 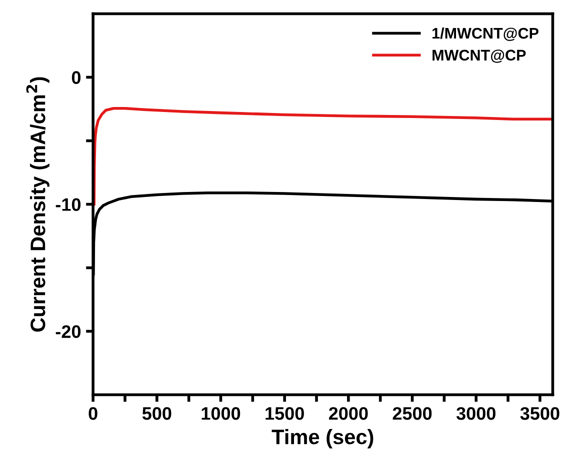 What do you see at coordinates (285, 413) in the screenshot?
I see `x-tick-label: 1500` at bounding box center [285, 413].